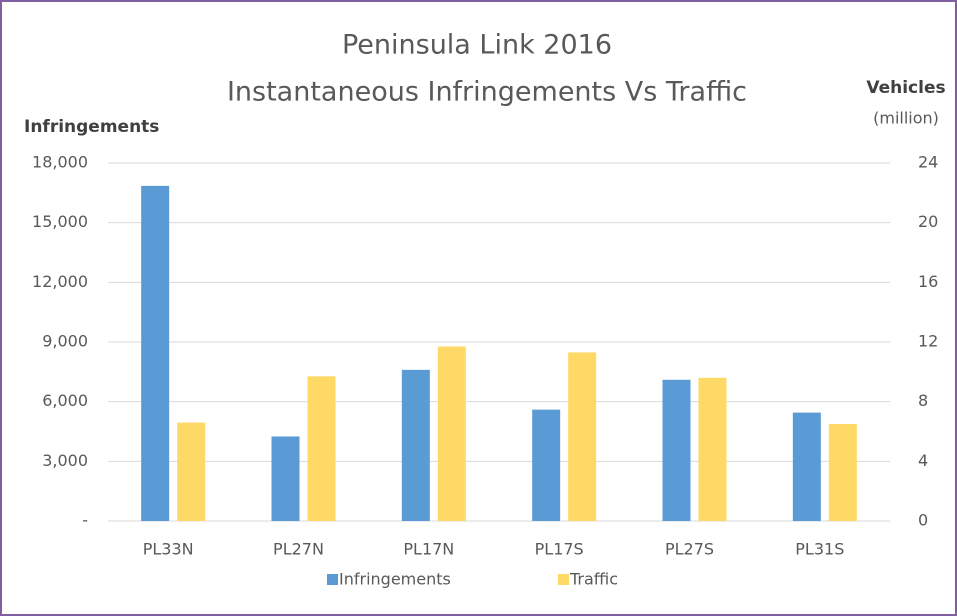  What do you see at coordinates (906, 118) in the screenshot?
I see `y2-axis-unit: (million)` at bounding box center [906, 118].